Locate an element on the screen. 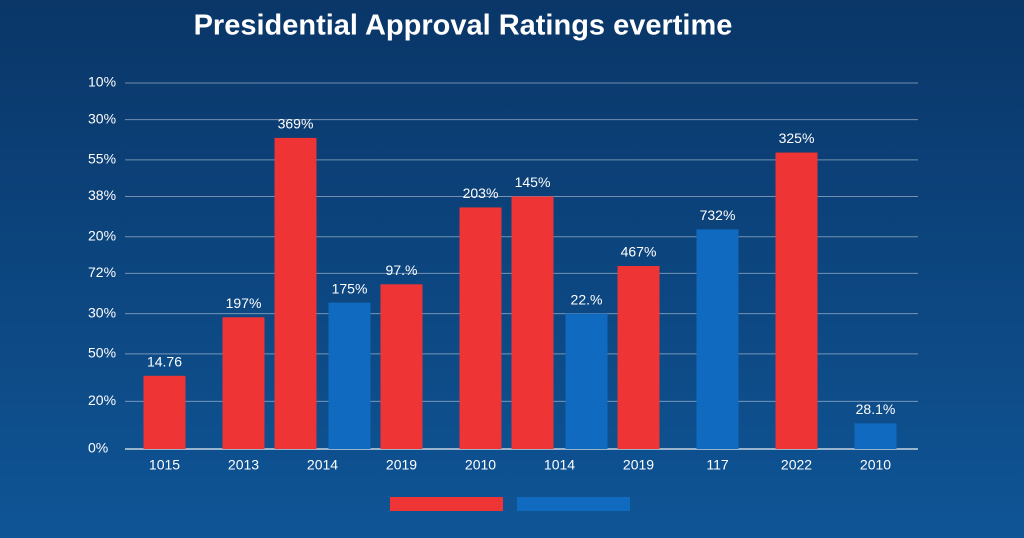 This screenshot has height=538, width=1024. value-label: 145% is located at coordinates (533, 182).